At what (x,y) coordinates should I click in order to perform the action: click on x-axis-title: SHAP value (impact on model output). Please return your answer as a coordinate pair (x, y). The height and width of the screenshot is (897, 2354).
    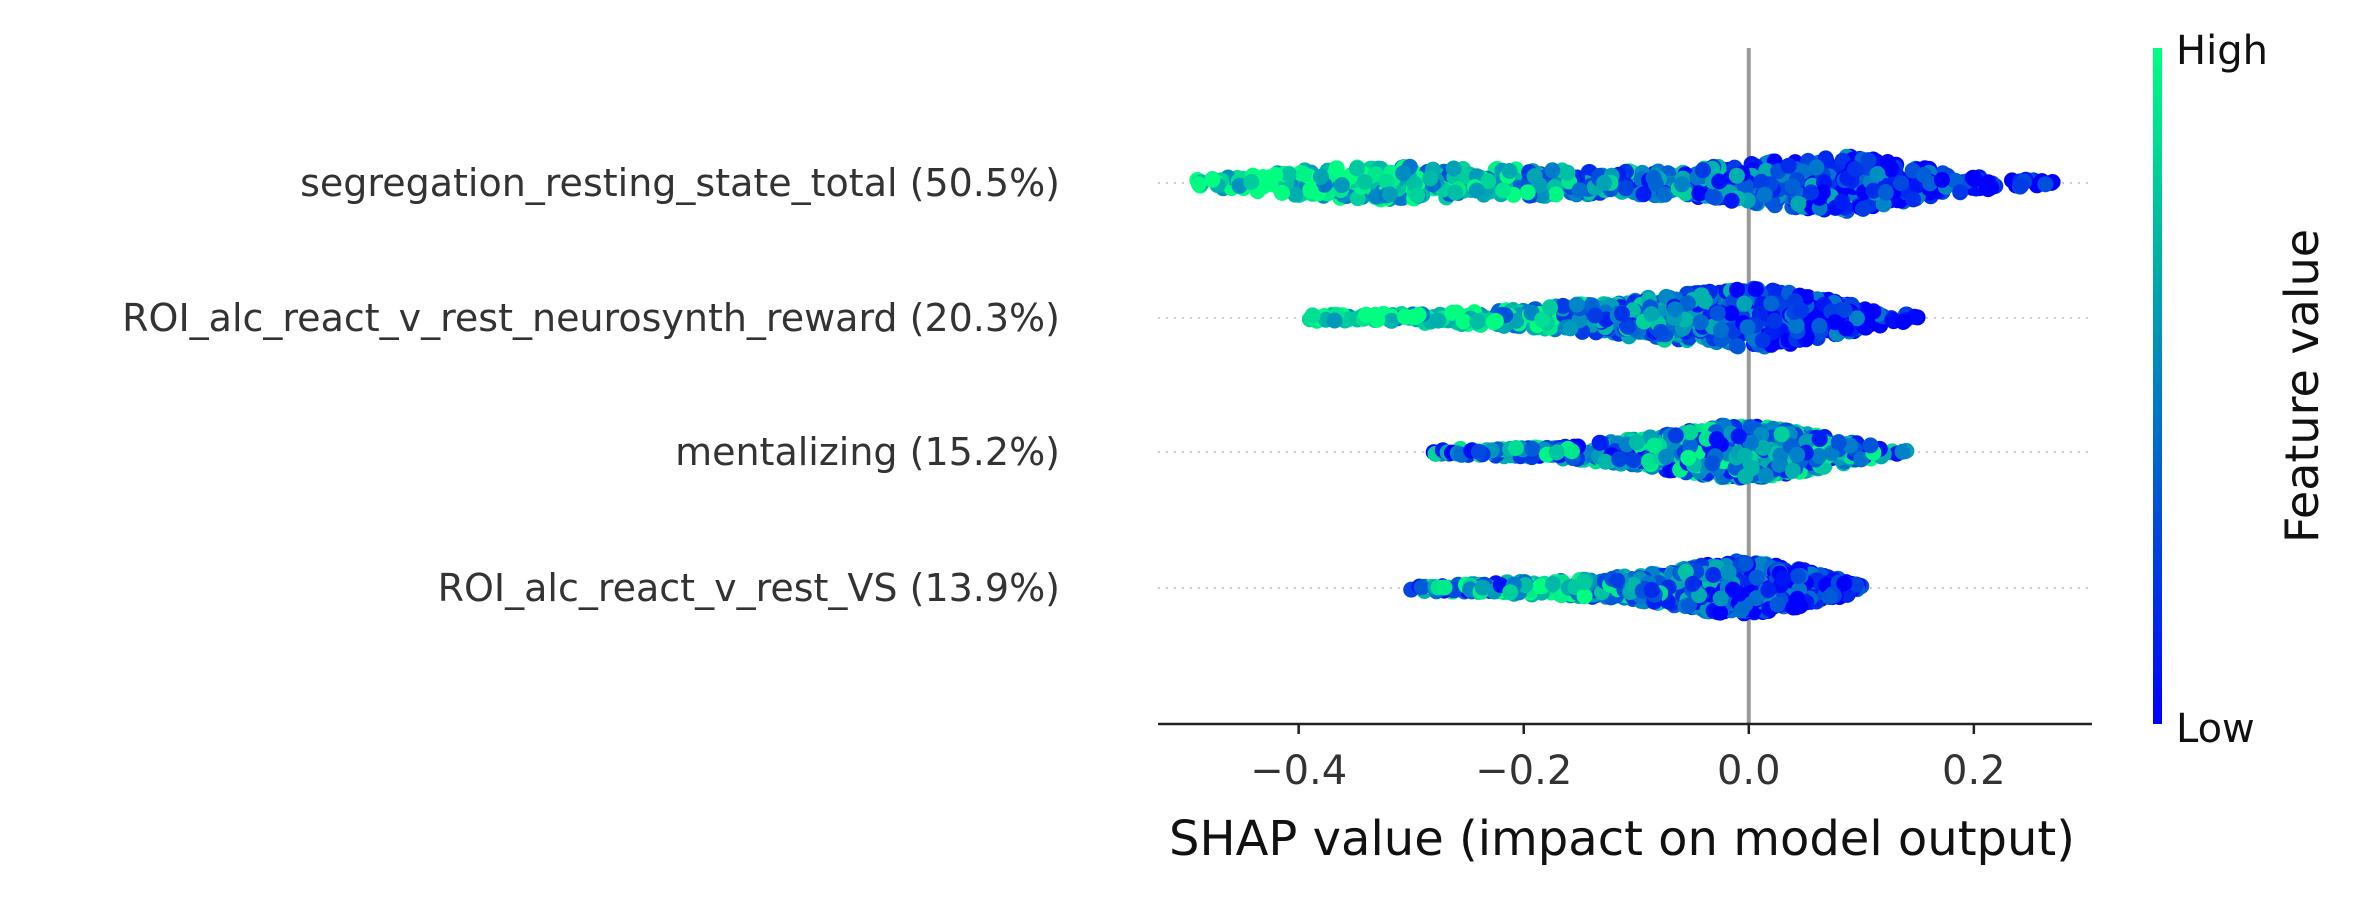
    Looking at the image, I should click on (1622, 839).